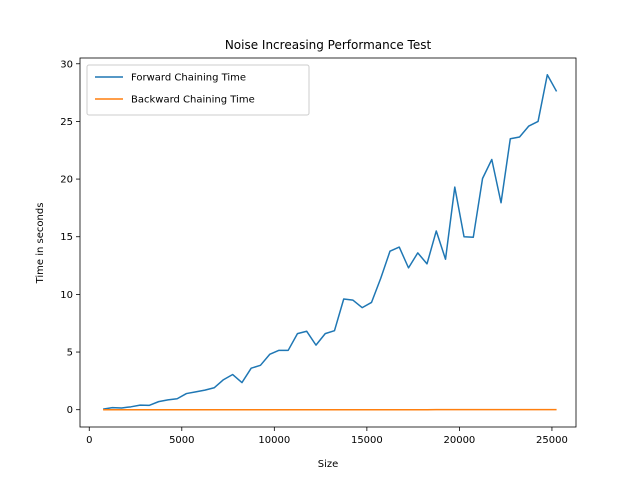 This screenshot has width=640, height=480. What do you see at coordinates (328, 45) in the screenshot?
I see `chart-title: Noise Increasing Performance Test` at bounding box center [328, 45].